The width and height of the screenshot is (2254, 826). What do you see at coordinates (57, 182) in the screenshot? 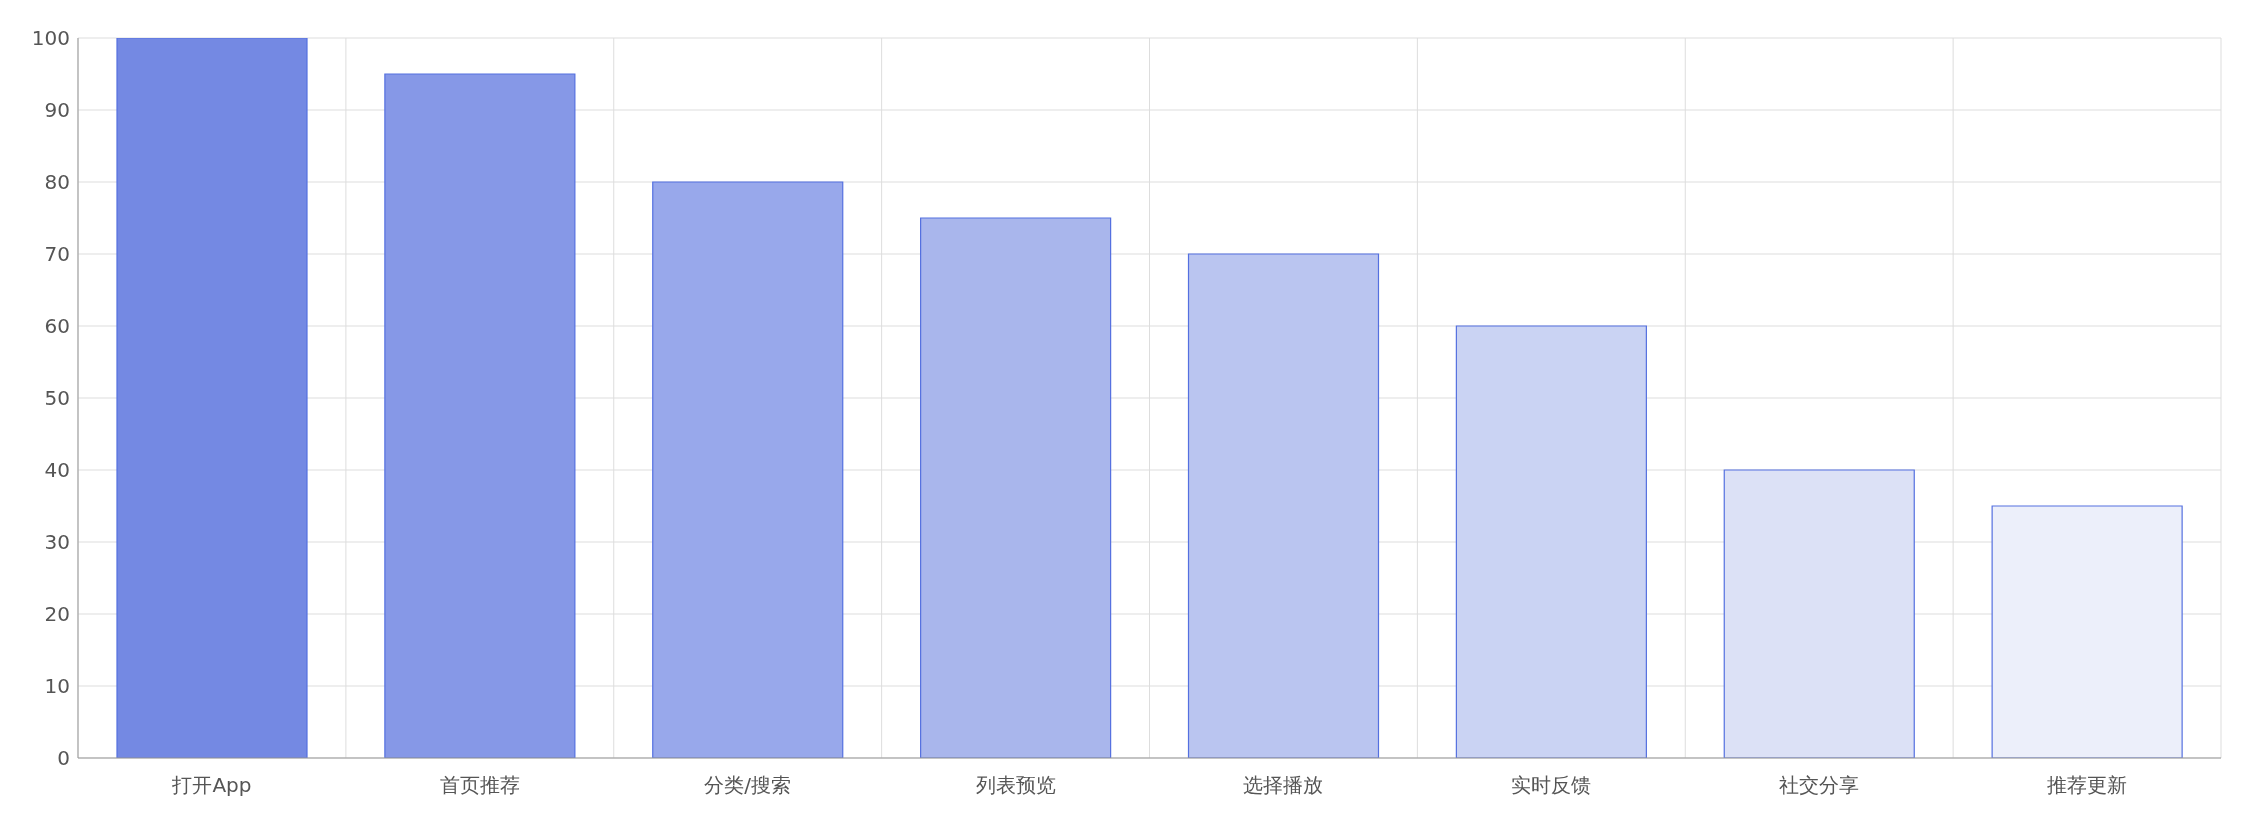
I see `y-tick-label: 80` at bounding box center [57, 182].